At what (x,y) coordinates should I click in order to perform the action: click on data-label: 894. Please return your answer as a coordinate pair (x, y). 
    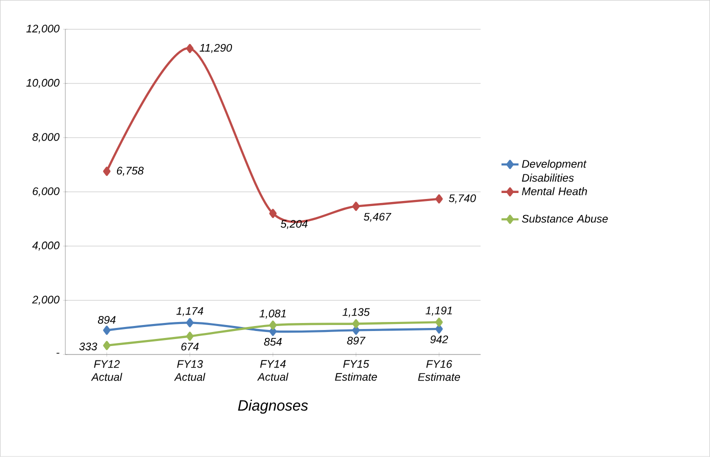
    Looking at the image, I should click on (107, 320).